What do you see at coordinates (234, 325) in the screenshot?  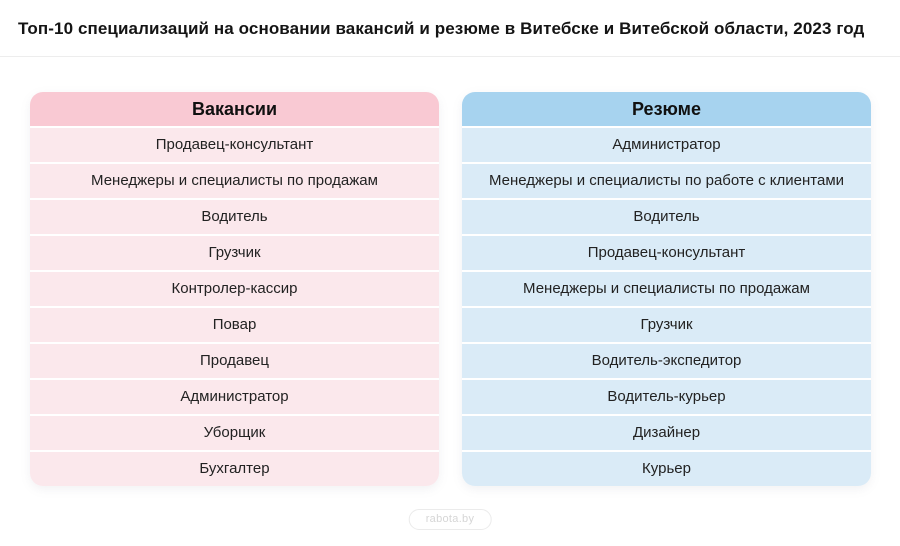 I see `list-item: Повар` at bounding box center [234, 325].